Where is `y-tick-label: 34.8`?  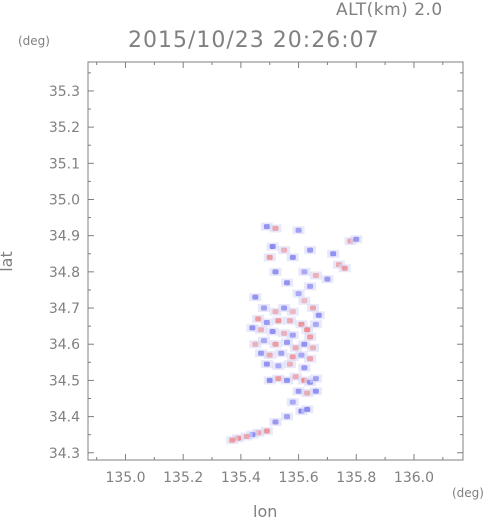 y-tick-label: 34.8 is located at coordinates (64, 273).